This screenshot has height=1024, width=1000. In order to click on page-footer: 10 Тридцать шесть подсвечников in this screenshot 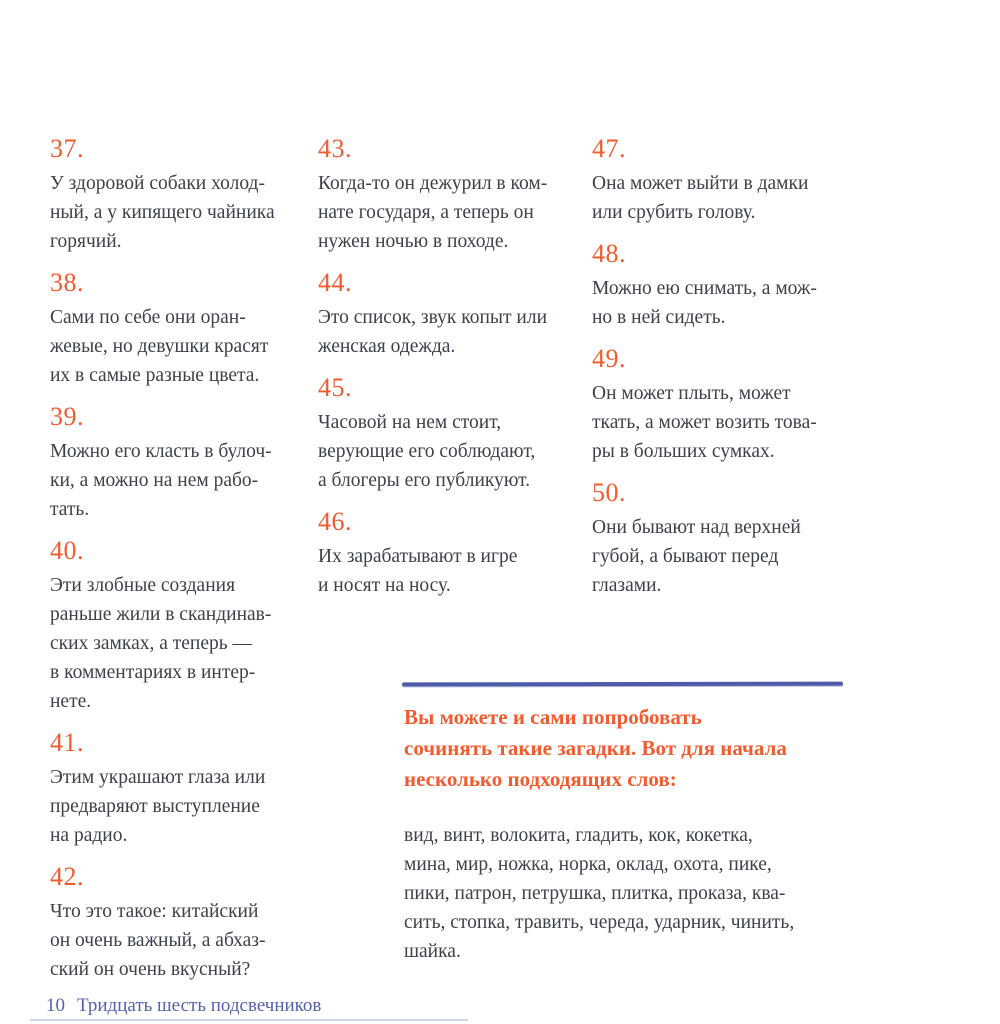, I will do `click(183, 1006)`.